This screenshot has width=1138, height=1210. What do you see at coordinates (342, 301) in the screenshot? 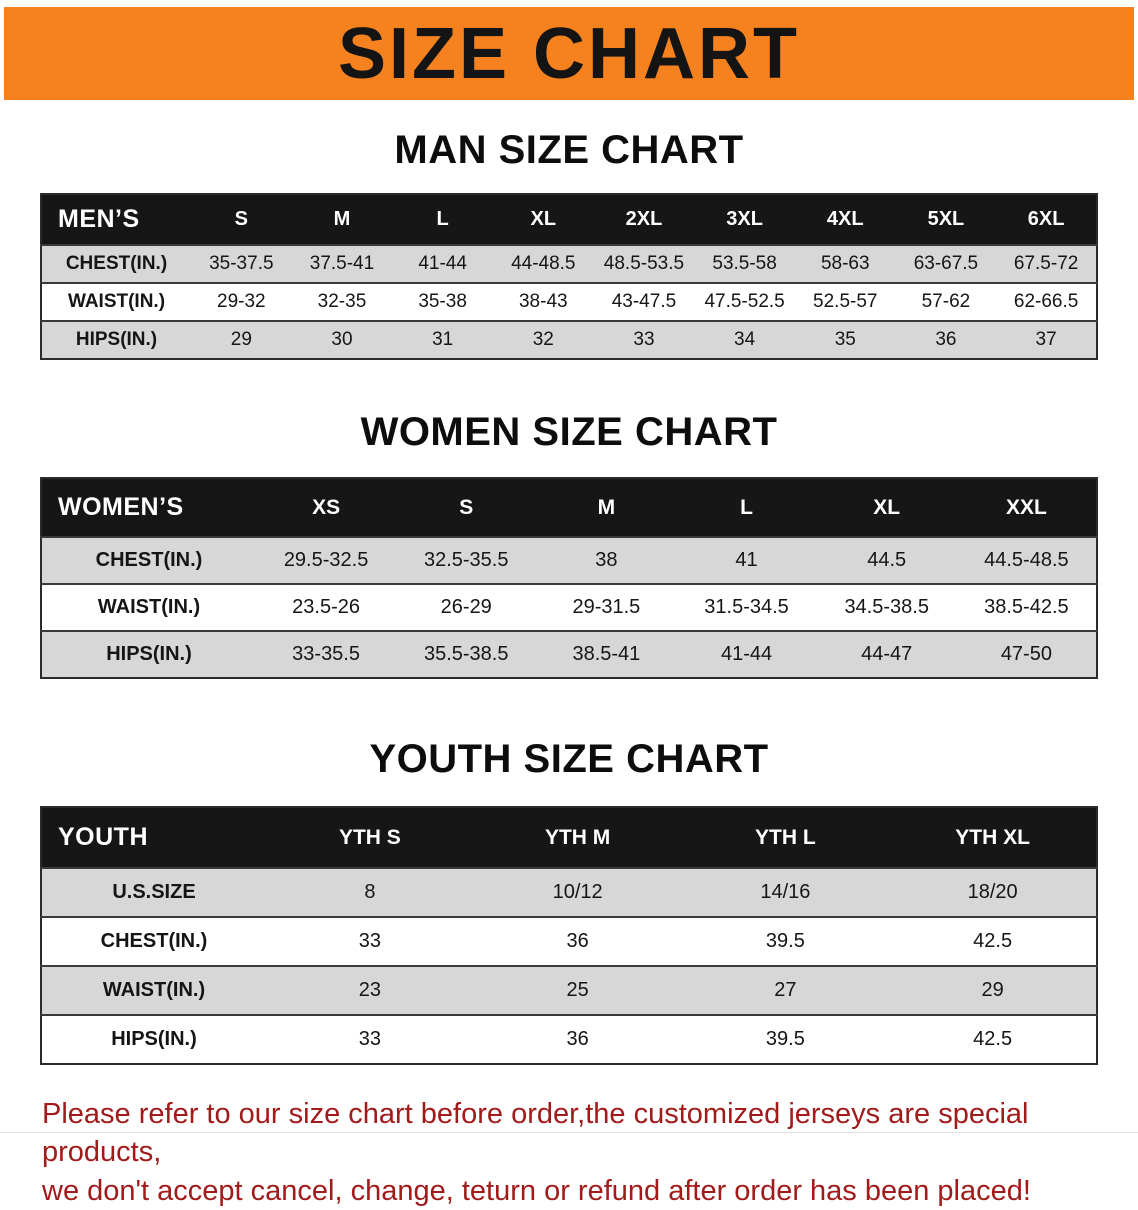
I see `size-value-cell: 32-35` at bounding box center [342, 301].